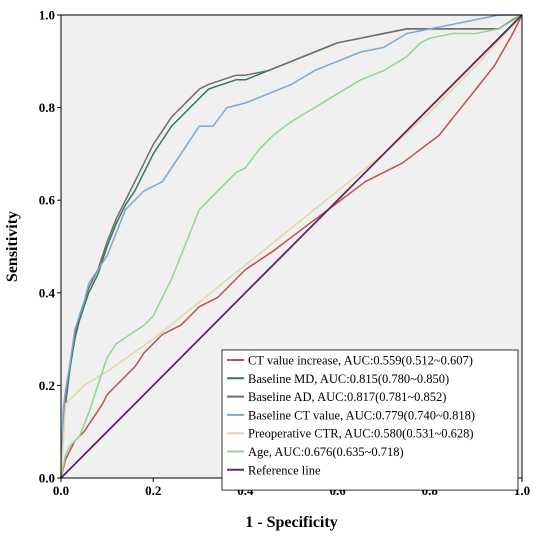 The height and width of the screenshot is (536, 536). What do you see at coordinates (47, 385) in the screenshot?
I see `y-tick-label: 0.2` at bounding box center [47, 385].